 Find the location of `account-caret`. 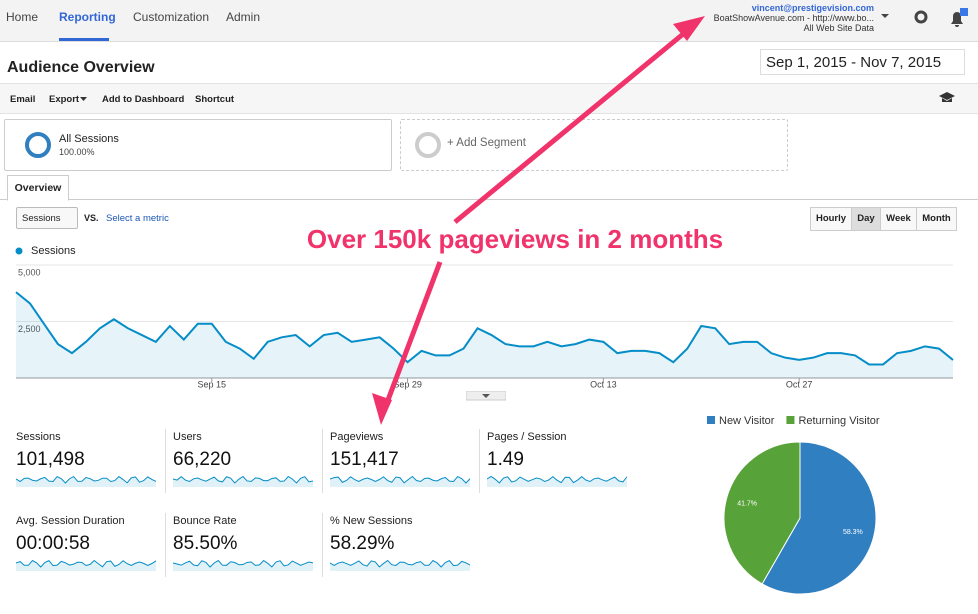

account-caret is located at coordinates (885, 16).